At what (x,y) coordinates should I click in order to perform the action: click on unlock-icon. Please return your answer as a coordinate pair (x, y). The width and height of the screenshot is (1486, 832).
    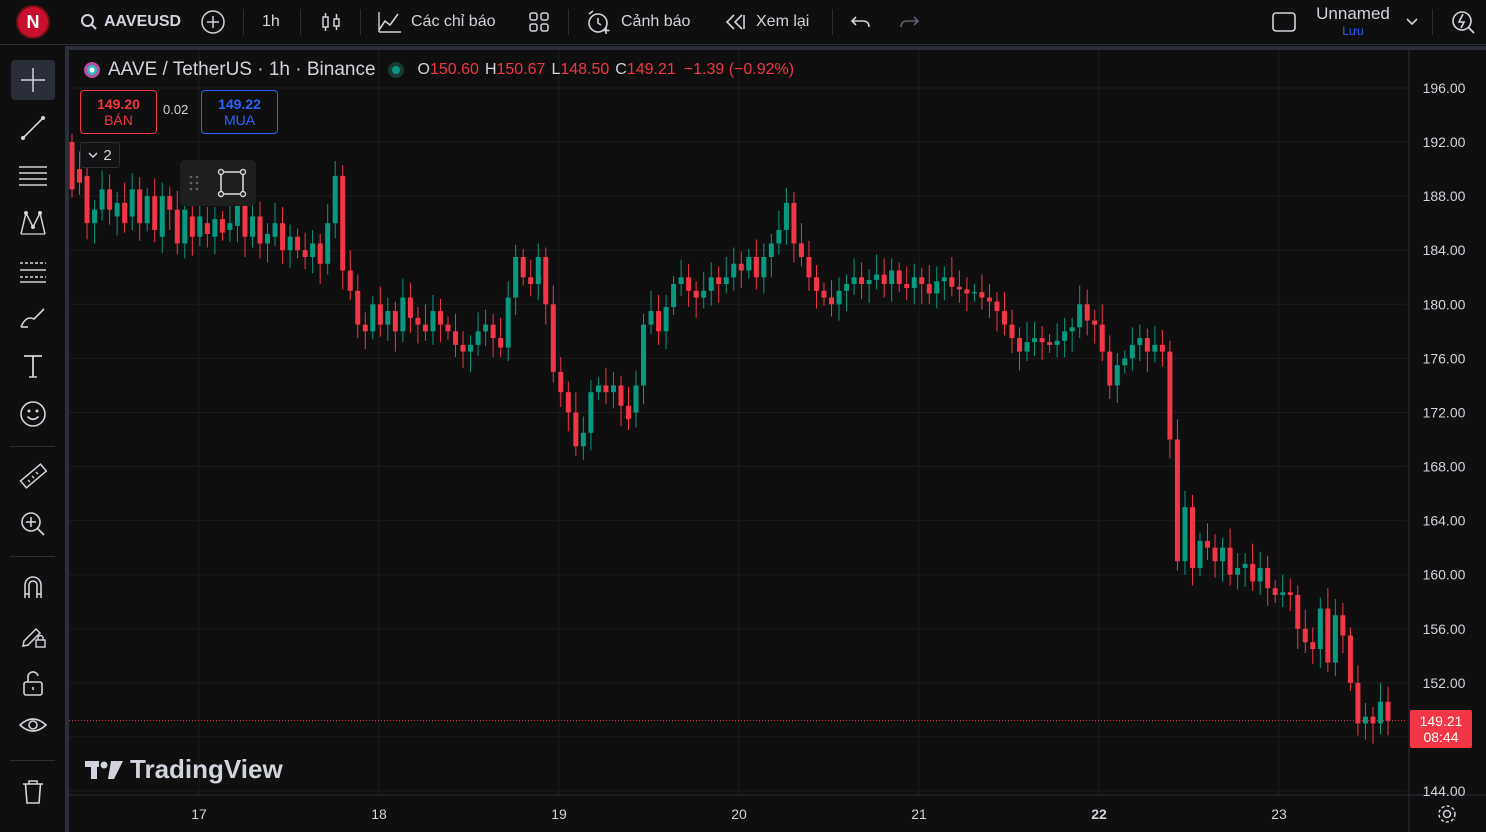
    Looking at the image, I should click on (33, 683).